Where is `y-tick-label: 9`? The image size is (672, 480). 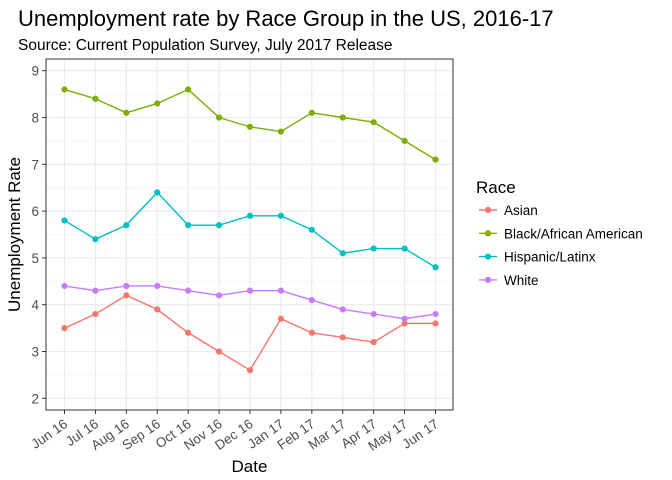
y-tick-label: 9 is located at coordinates (35, 71).